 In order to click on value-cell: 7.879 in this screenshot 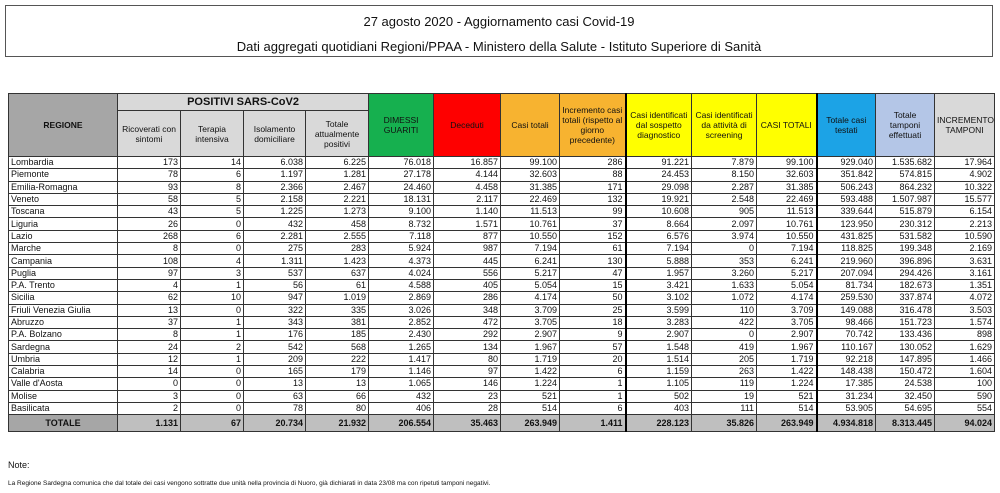, I will do `click(724, 162)`.